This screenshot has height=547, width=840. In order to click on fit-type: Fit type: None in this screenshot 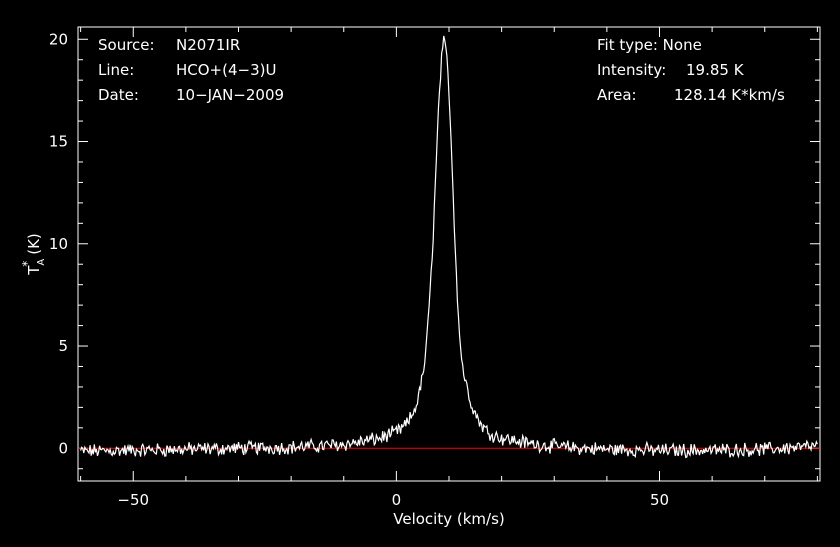, I will do `click(649, 45)`.